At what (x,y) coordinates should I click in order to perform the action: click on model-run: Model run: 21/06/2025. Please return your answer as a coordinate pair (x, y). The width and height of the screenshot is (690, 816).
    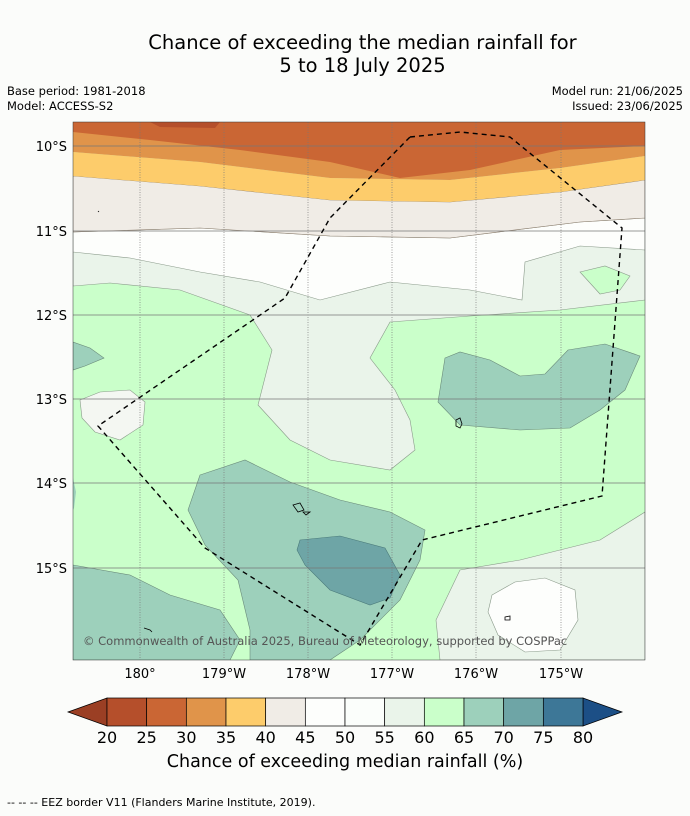
    Looking at the image, I should click on (617, 91).